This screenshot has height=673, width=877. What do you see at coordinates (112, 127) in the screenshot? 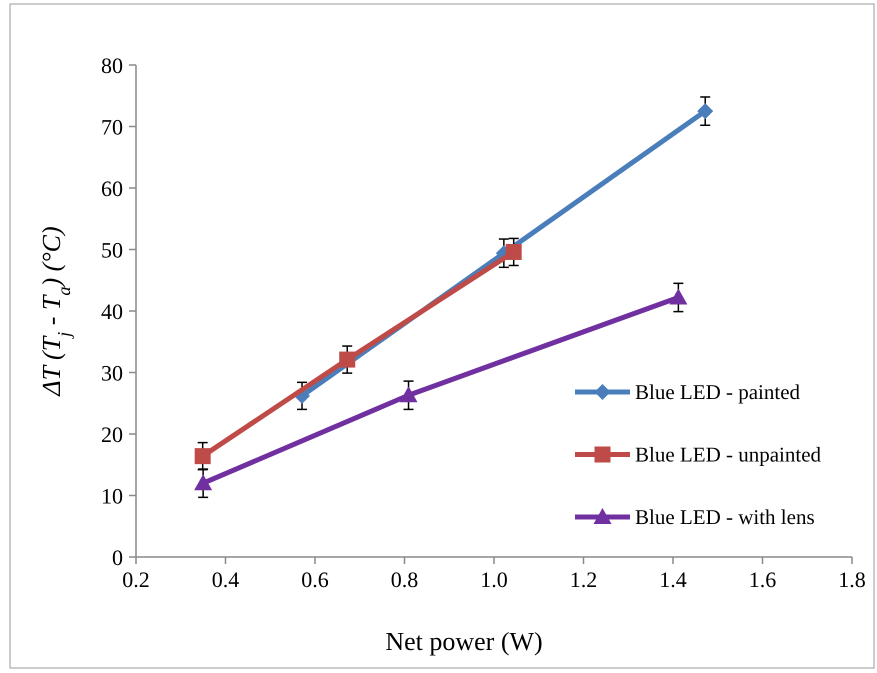
I see `y-tick-label: 70` at bounding box center [112, 127].